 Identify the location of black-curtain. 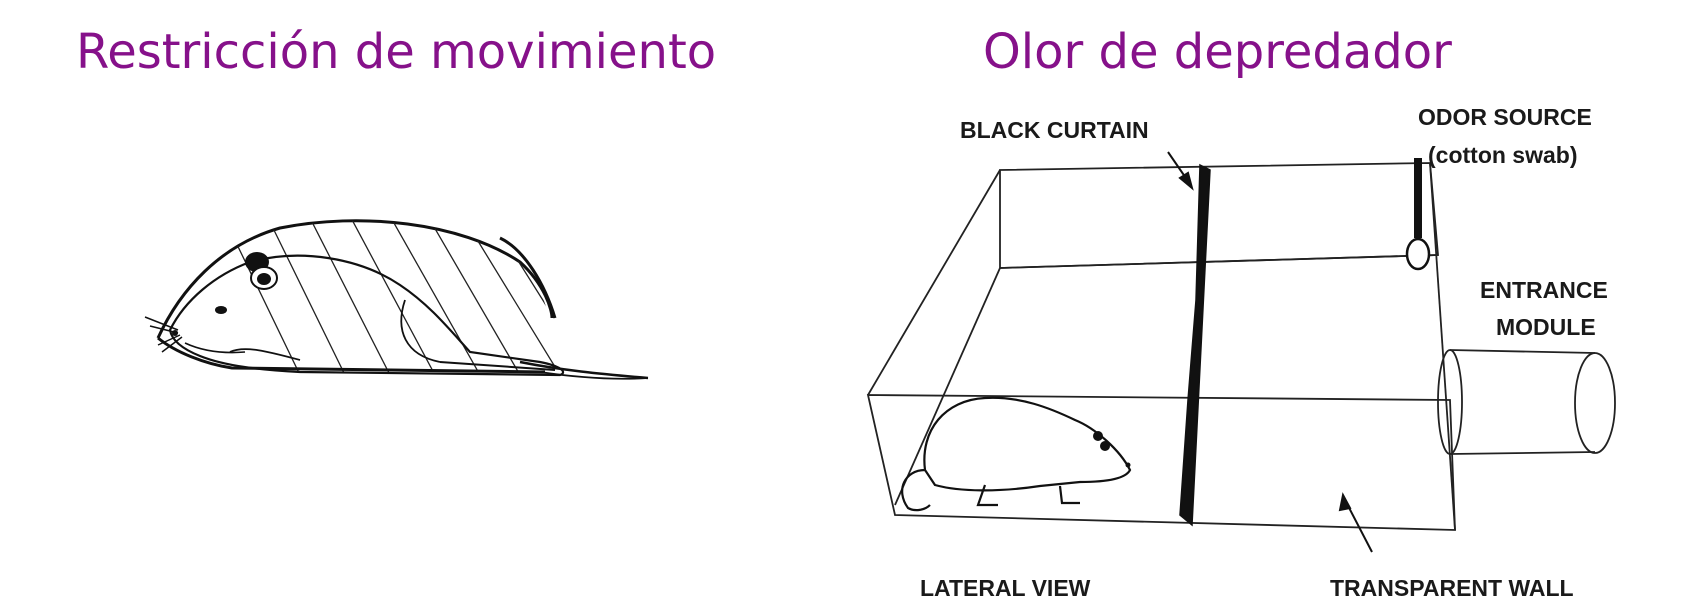
(1195, 345).